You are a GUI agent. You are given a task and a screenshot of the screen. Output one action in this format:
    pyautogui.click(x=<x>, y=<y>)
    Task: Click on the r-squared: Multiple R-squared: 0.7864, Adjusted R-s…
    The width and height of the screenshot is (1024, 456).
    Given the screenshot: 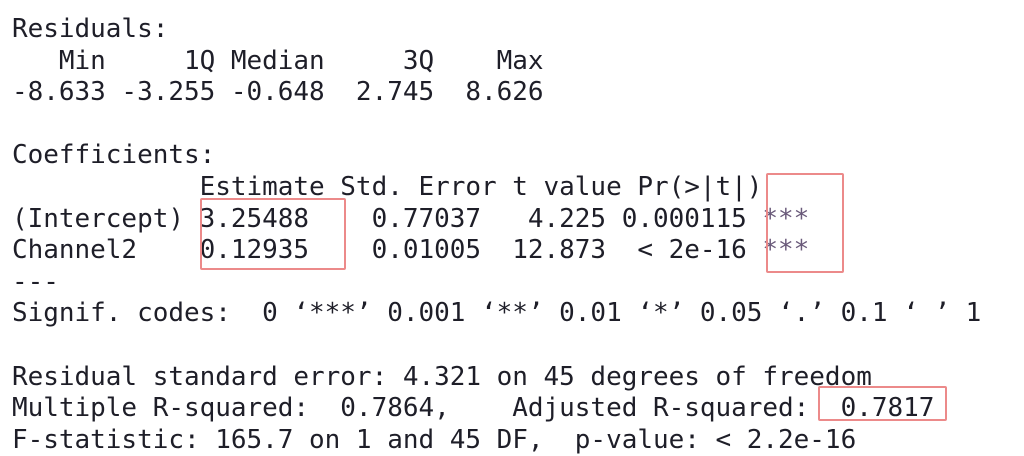 What is the action you would take?
    pyautogui.click(x=481, y=408)
    